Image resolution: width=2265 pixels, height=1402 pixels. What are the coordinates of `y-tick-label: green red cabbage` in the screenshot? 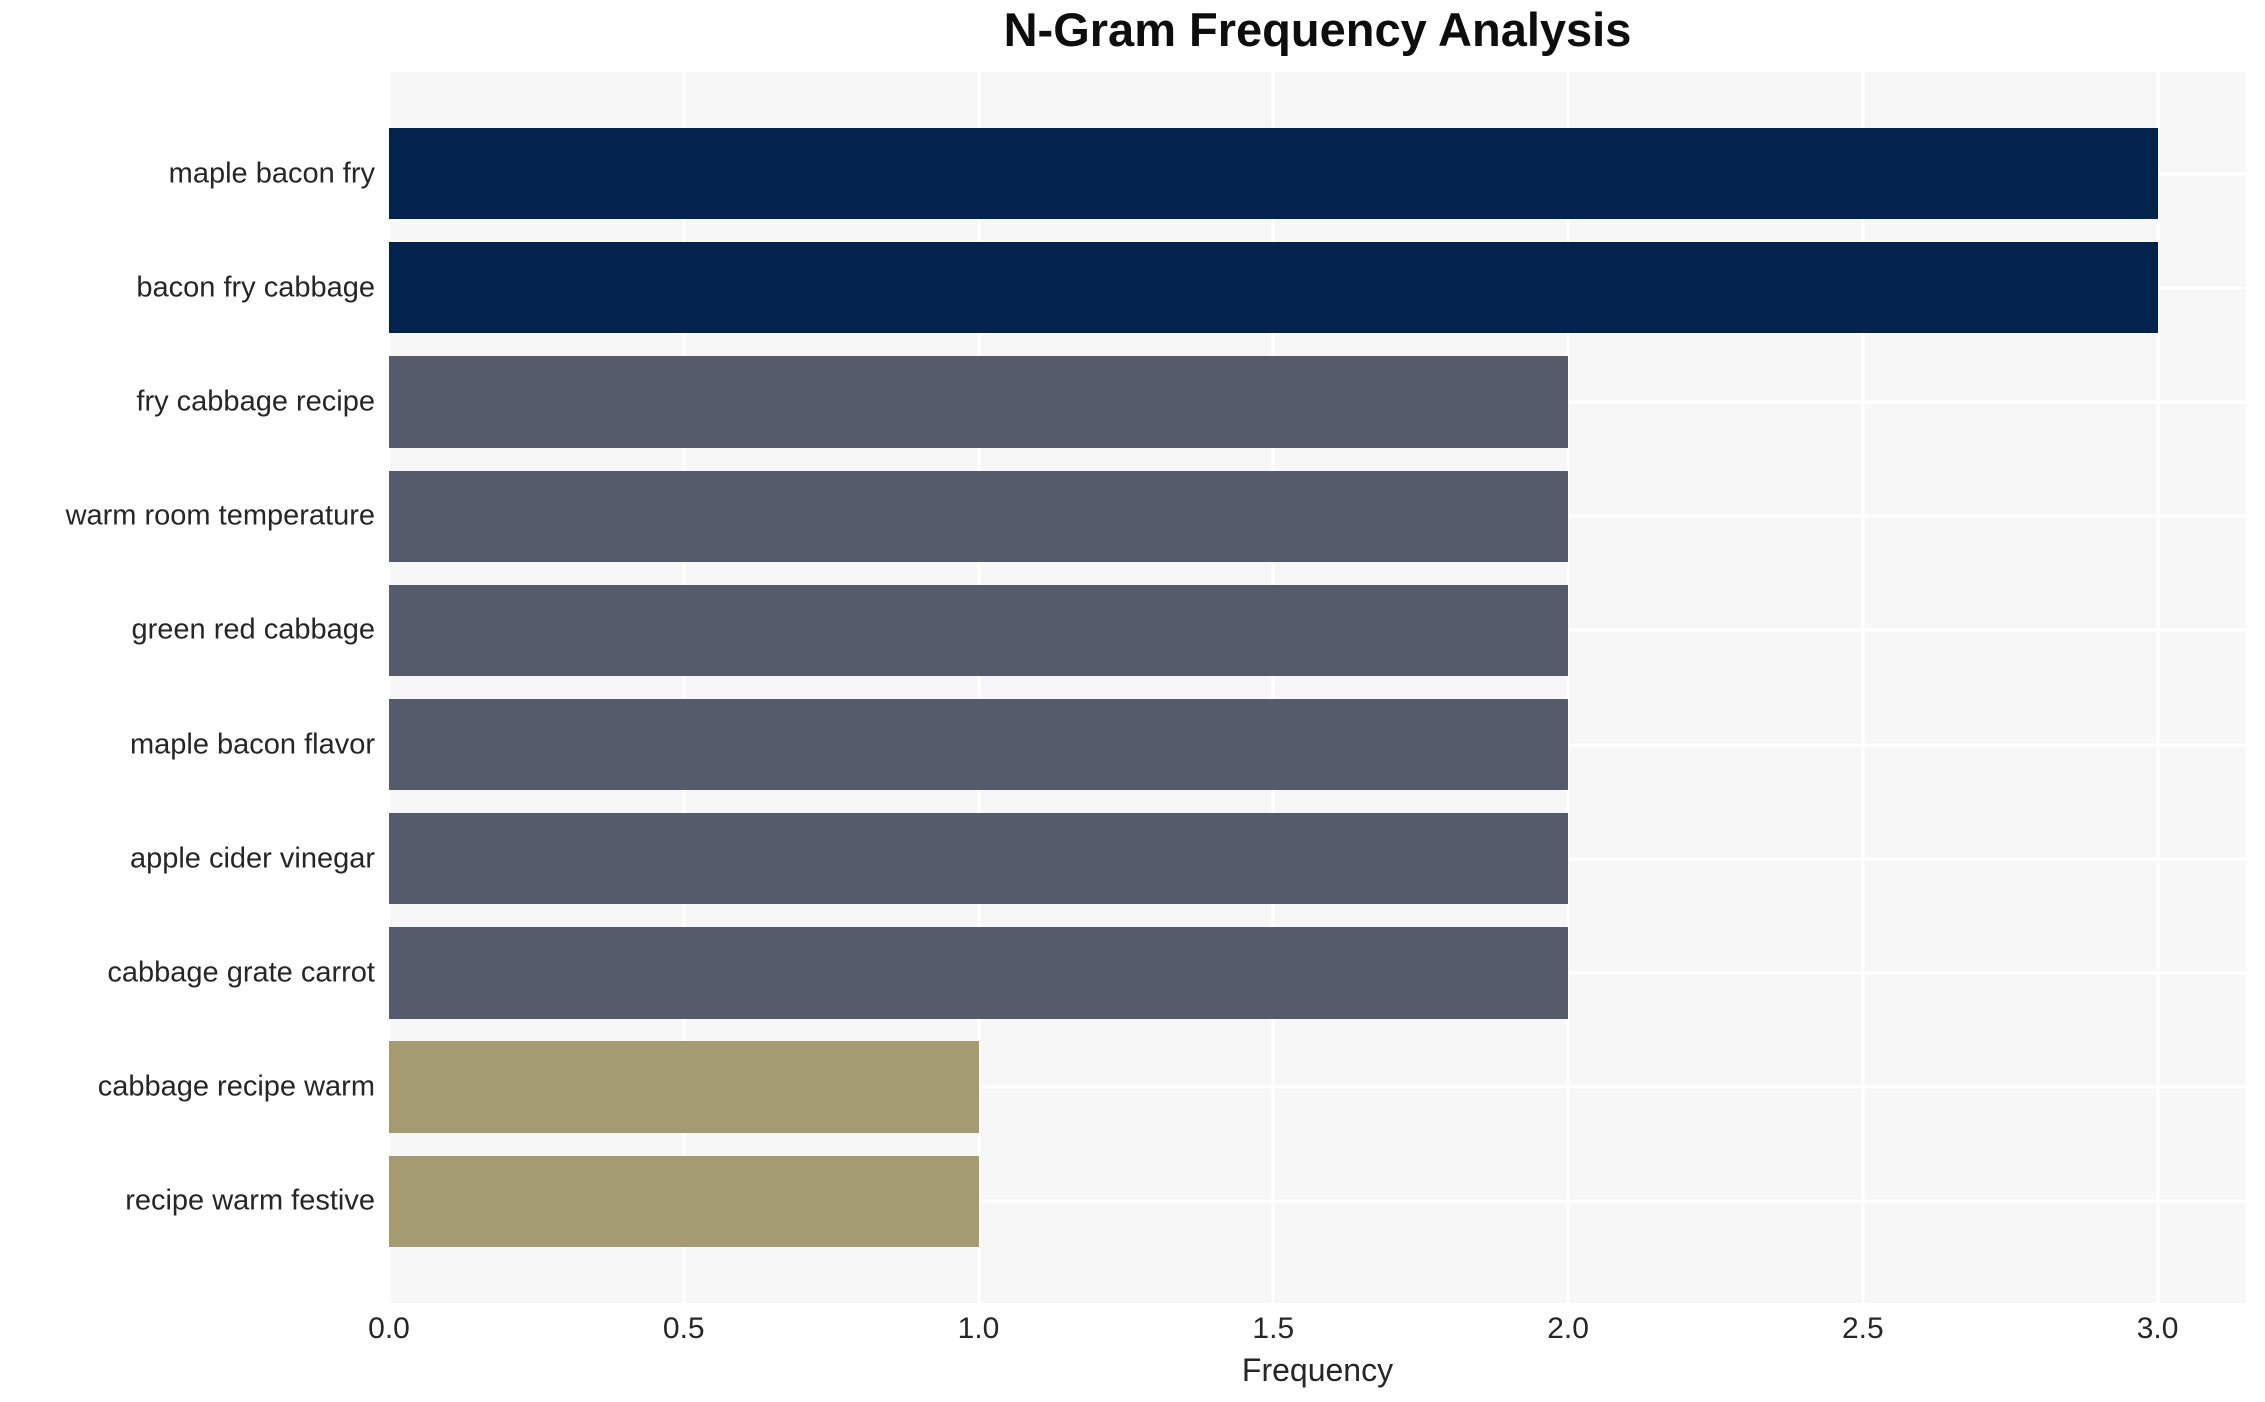 It's located at (253, 629).